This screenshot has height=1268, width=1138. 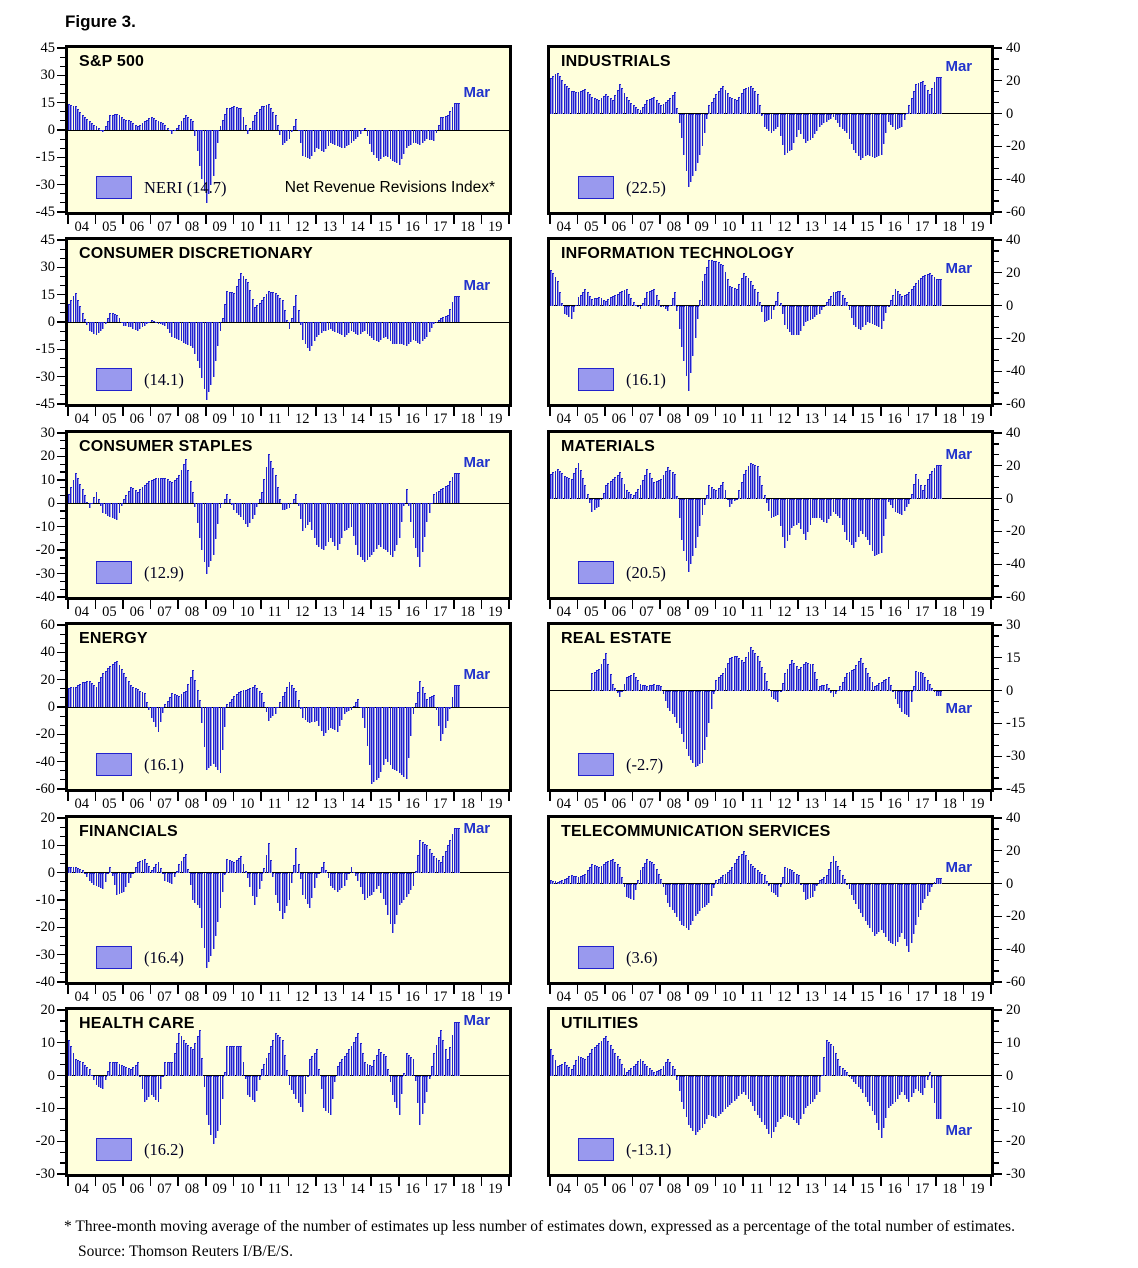 I want to click on plot-area: INDUSTRIALS Mar (22.5), so click(x=770, y=130).